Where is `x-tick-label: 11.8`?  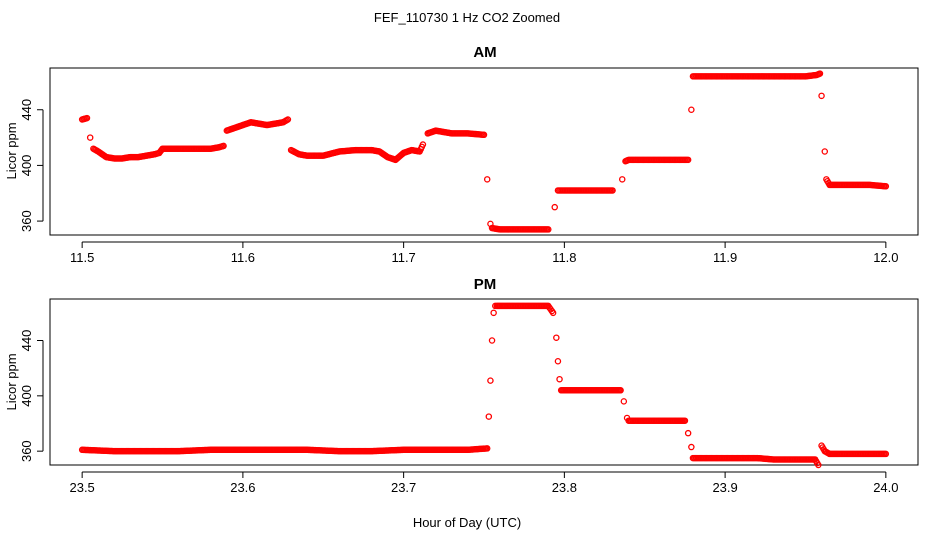
x-tick-label: 11.8 is located at coordinates (564, 257).